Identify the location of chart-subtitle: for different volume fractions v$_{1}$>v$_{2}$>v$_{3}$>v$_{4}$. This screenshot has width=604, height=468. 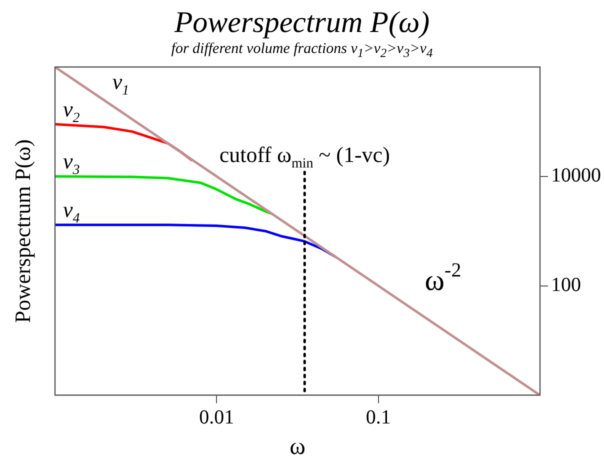
(302, 51).